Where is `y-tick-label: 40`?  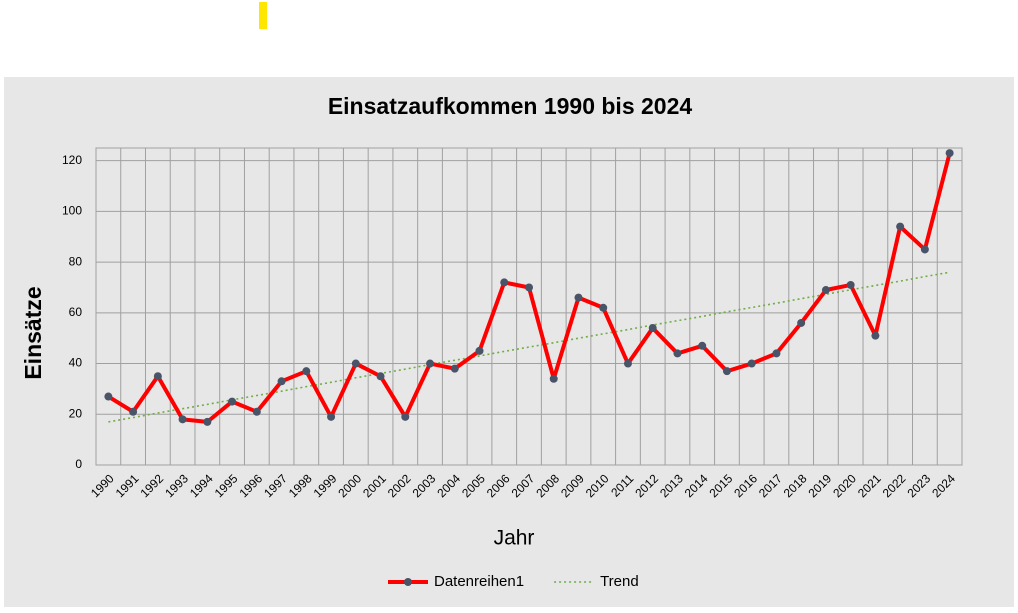
y-tick-label: 40 is located at coordinates (76, 363).